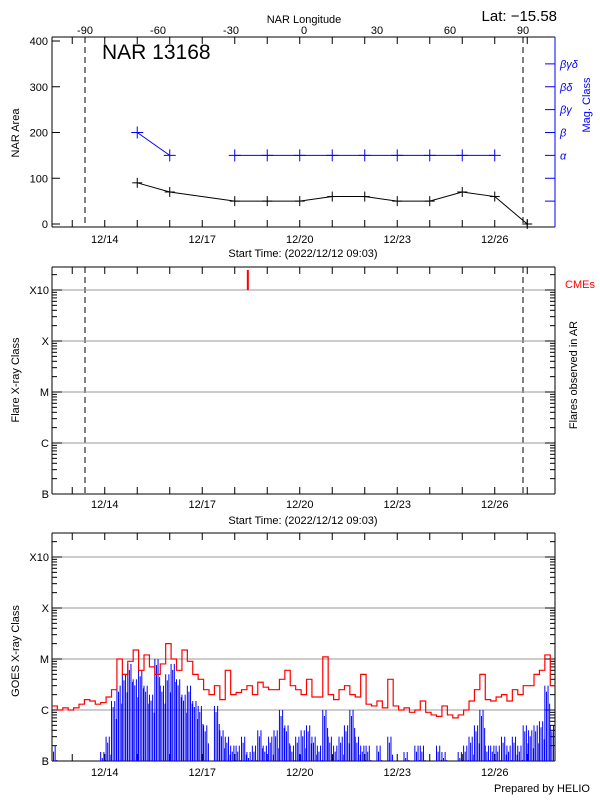 The width and height of the screenshot is (600, 800). What do you see at coordinates (302, 254) in the screenshot?
I see `nar-xlabel: Start Time: (2022/12/12 09:03)` at bounding box center [302, 254].